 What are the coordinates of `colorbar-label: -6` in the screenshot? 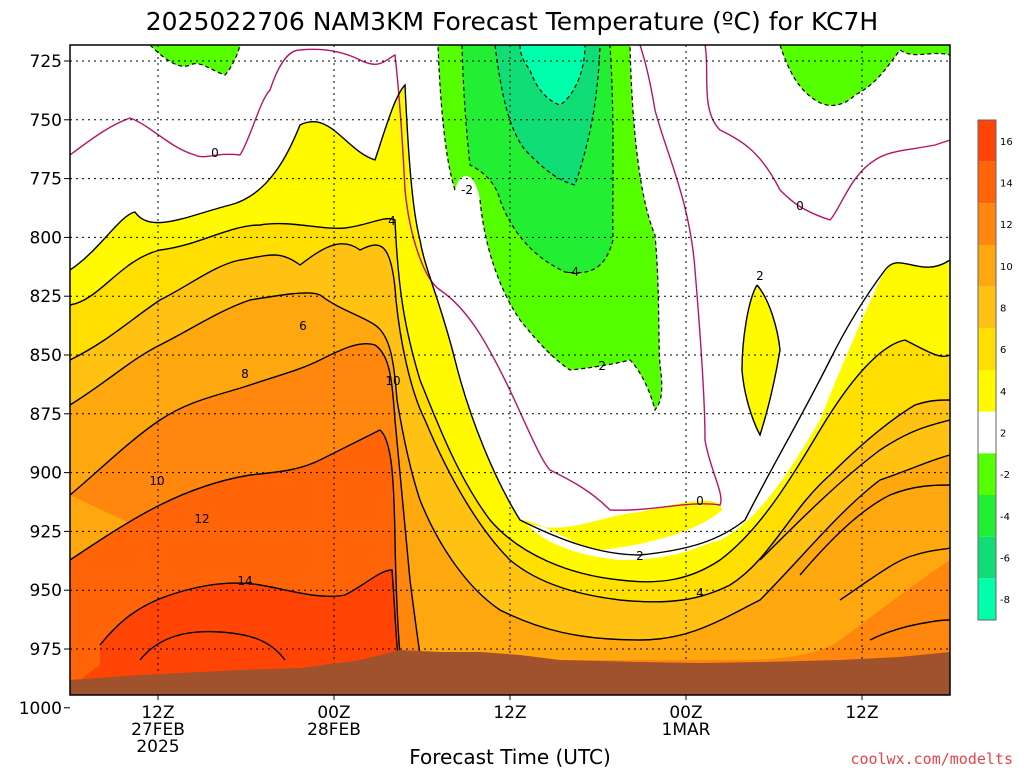 It's located at (1005, 559).